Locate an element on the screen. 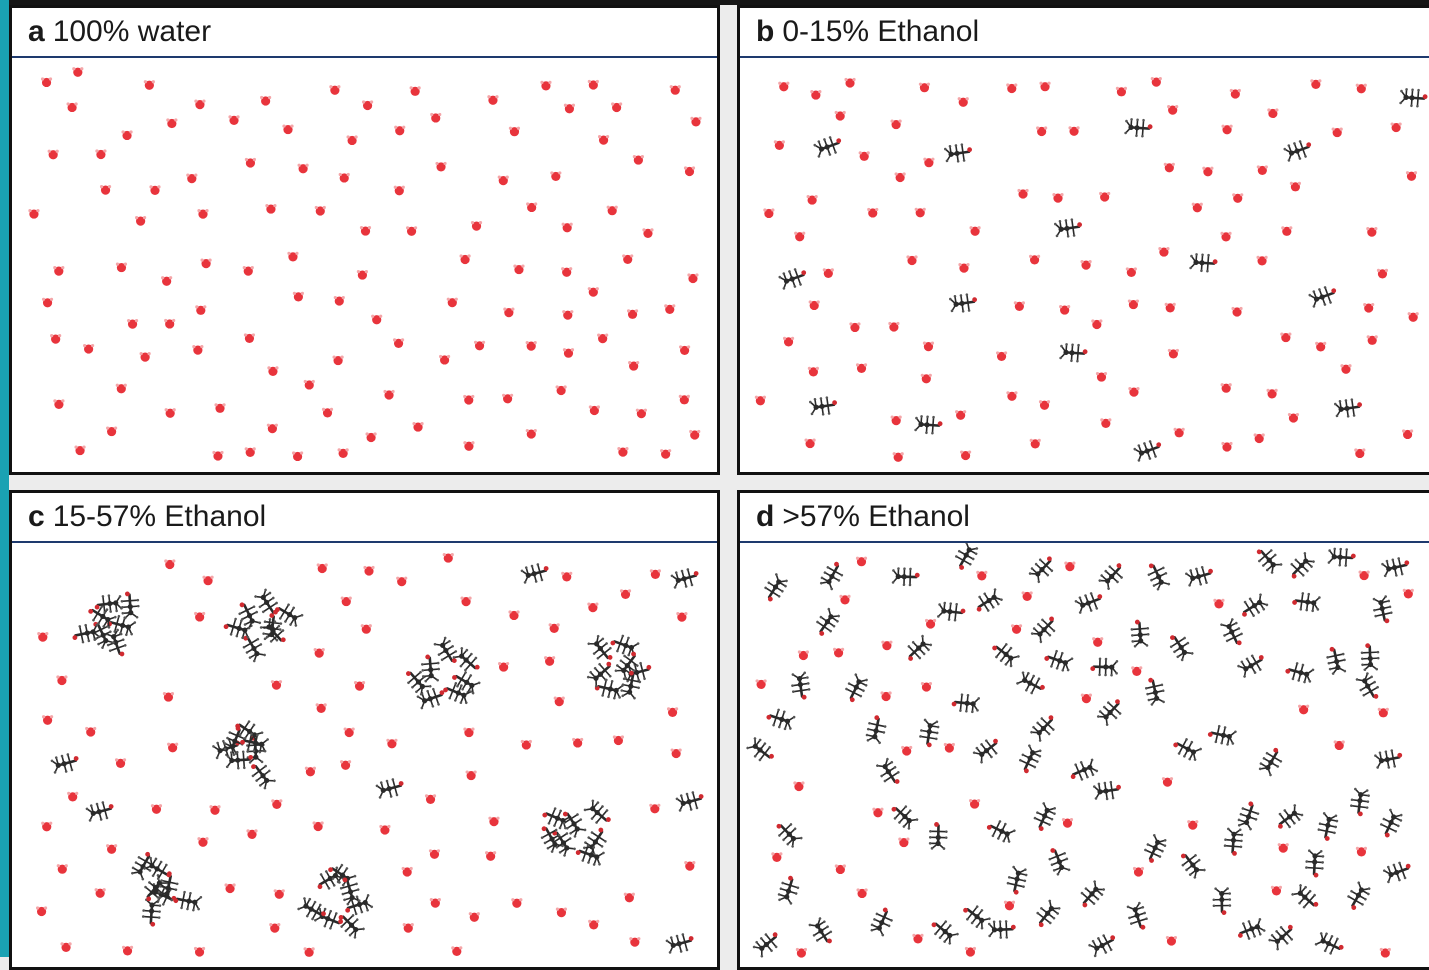 This screenshot has height=970, width=1429. panel-b-letter: b is located at coordinates (765, 32).